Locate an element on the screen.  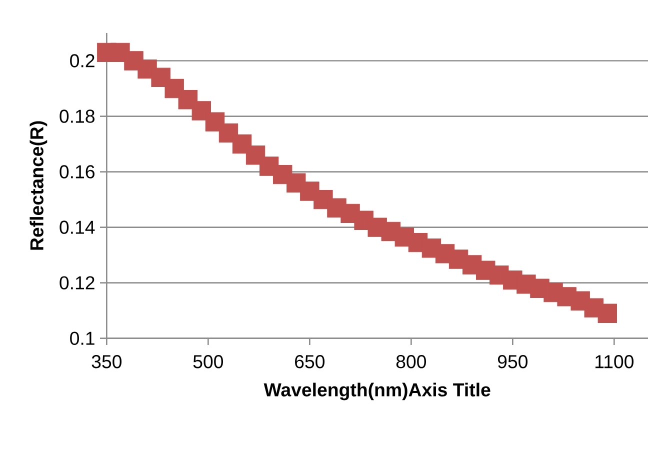
x-tick-label: 350 is located at coordinates (107, 361).